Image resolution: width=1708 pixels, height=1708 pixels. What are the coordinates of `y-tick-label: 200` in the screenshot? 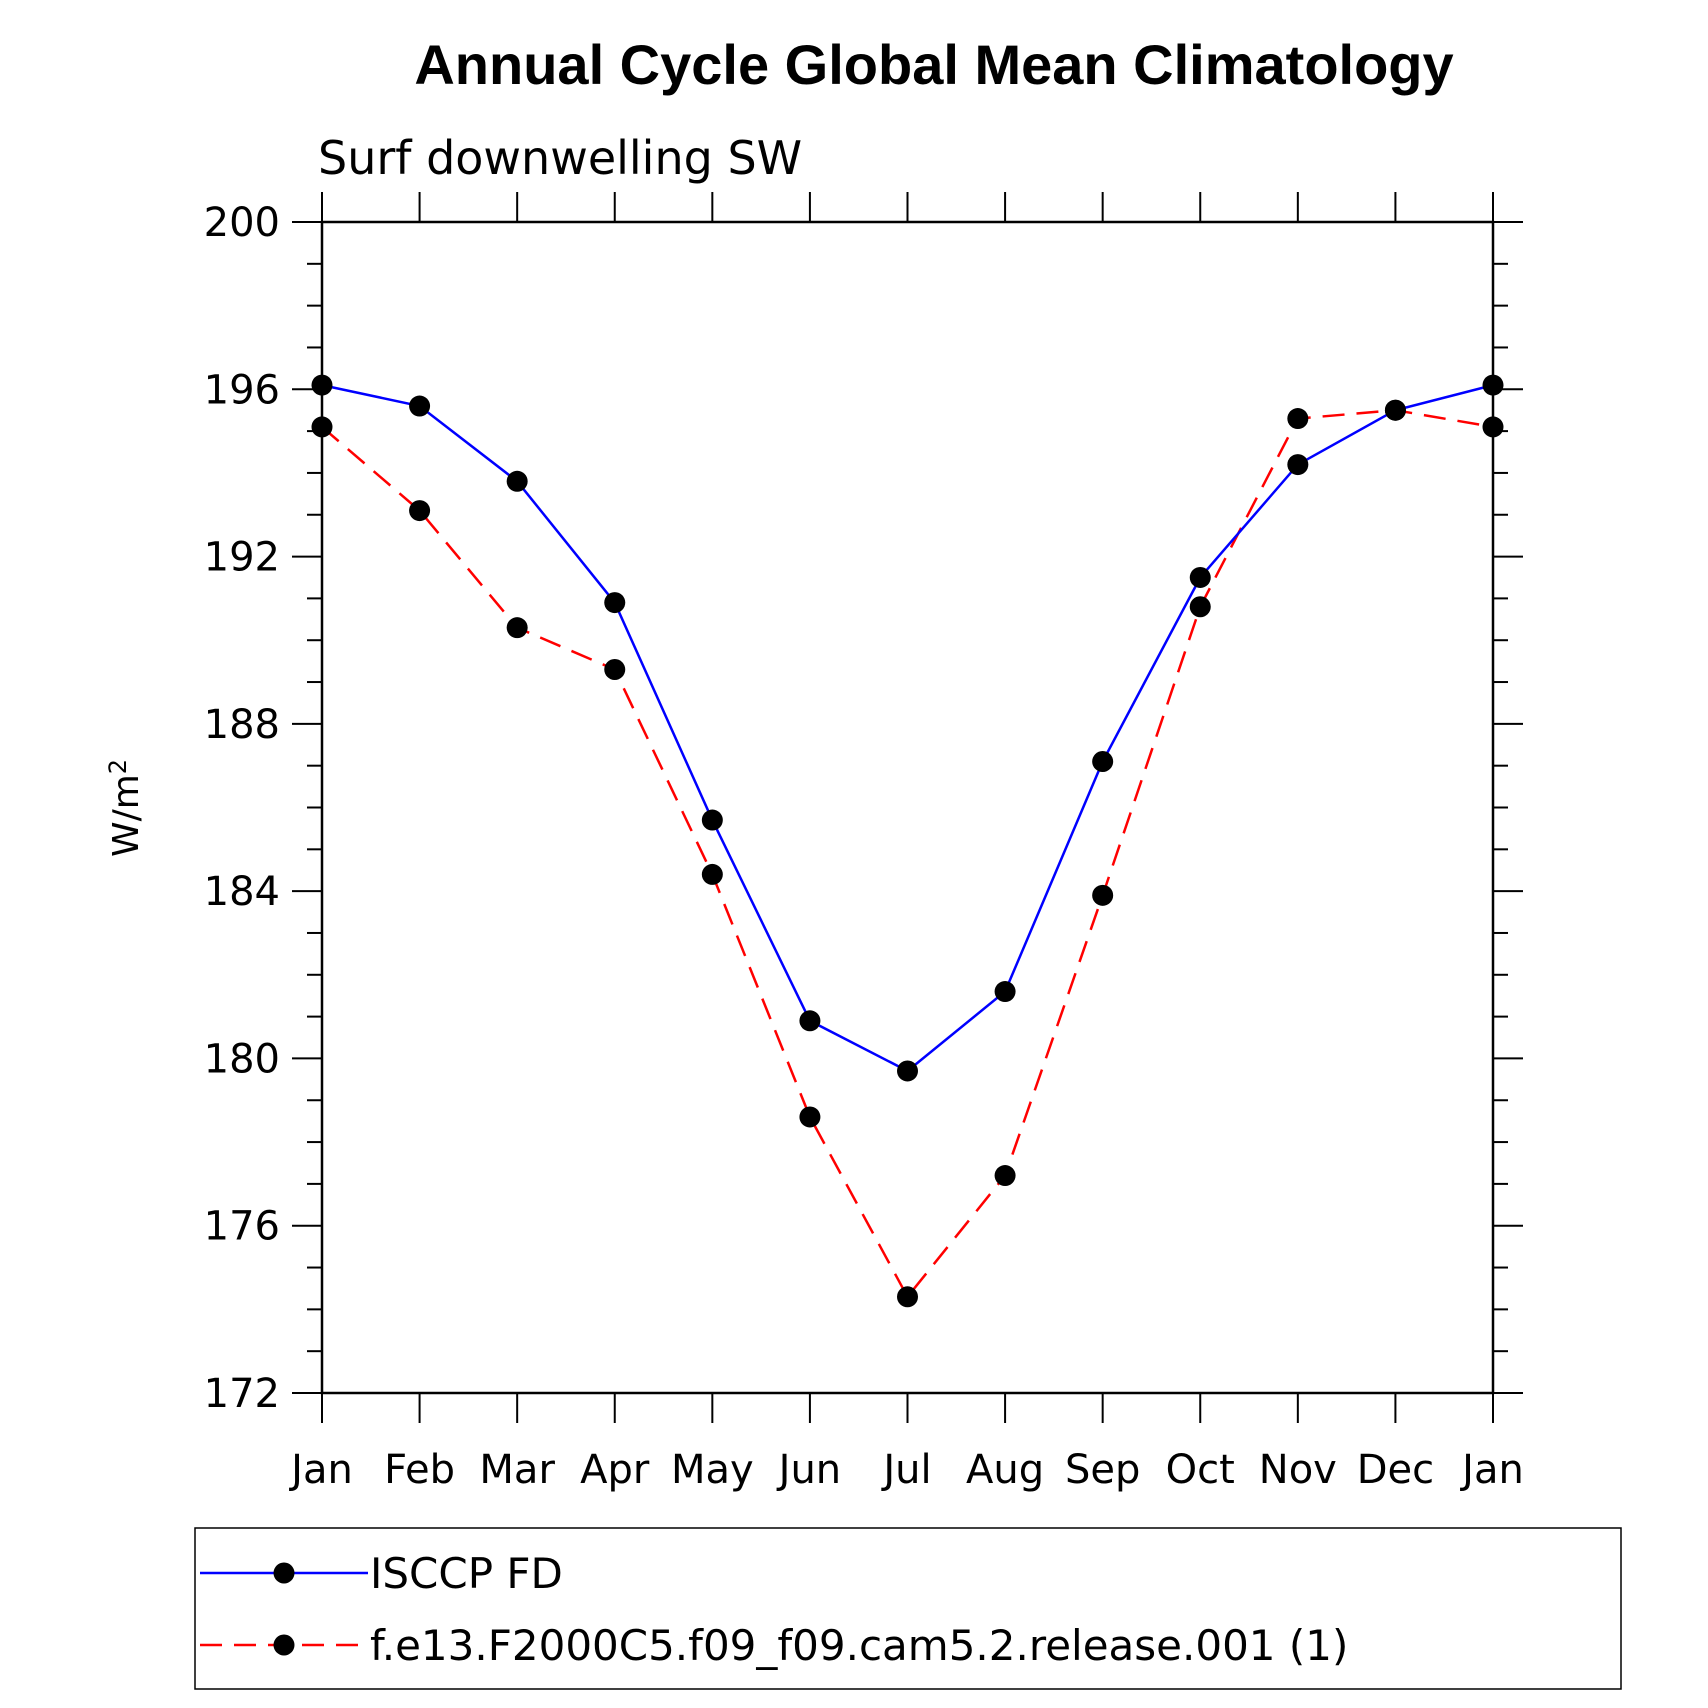 It's located at (242, 223).